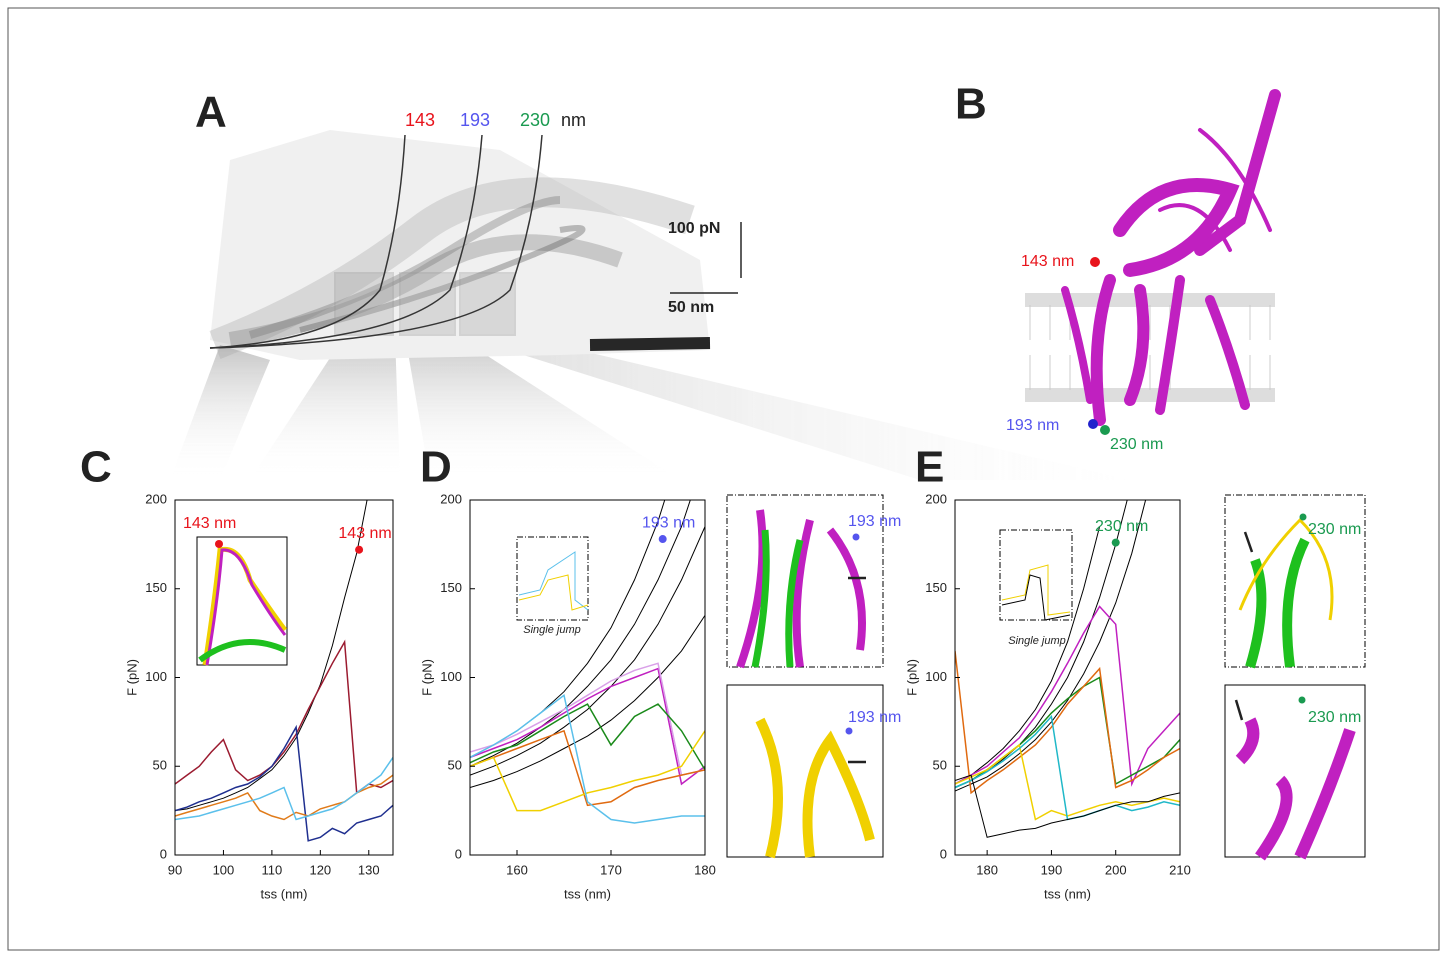 The image size is (1447, 958). What do you see at coordinates (535, 120) in the screenshot?
I see `length-label: 230` at bounding box center [535, 120].